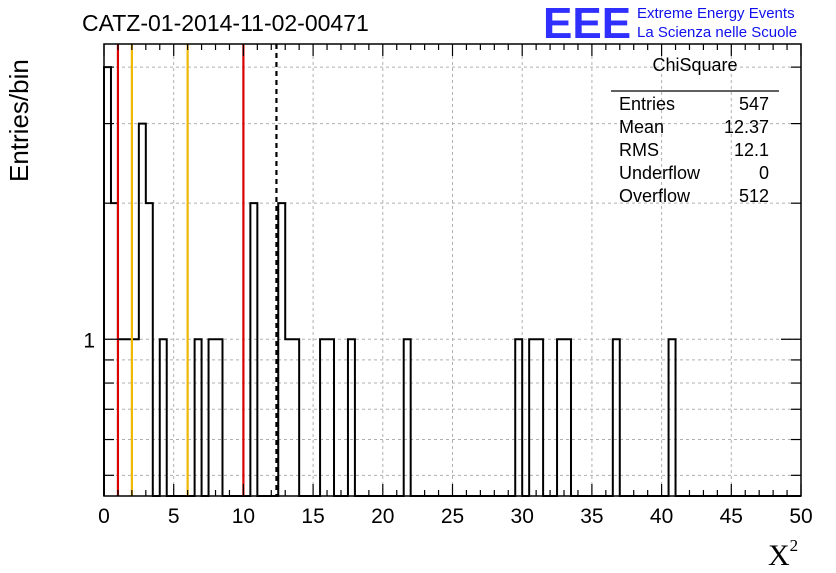 This screenshot has height=573, width=836. I want to click on x-axis-label: X2, so click(783, 554).